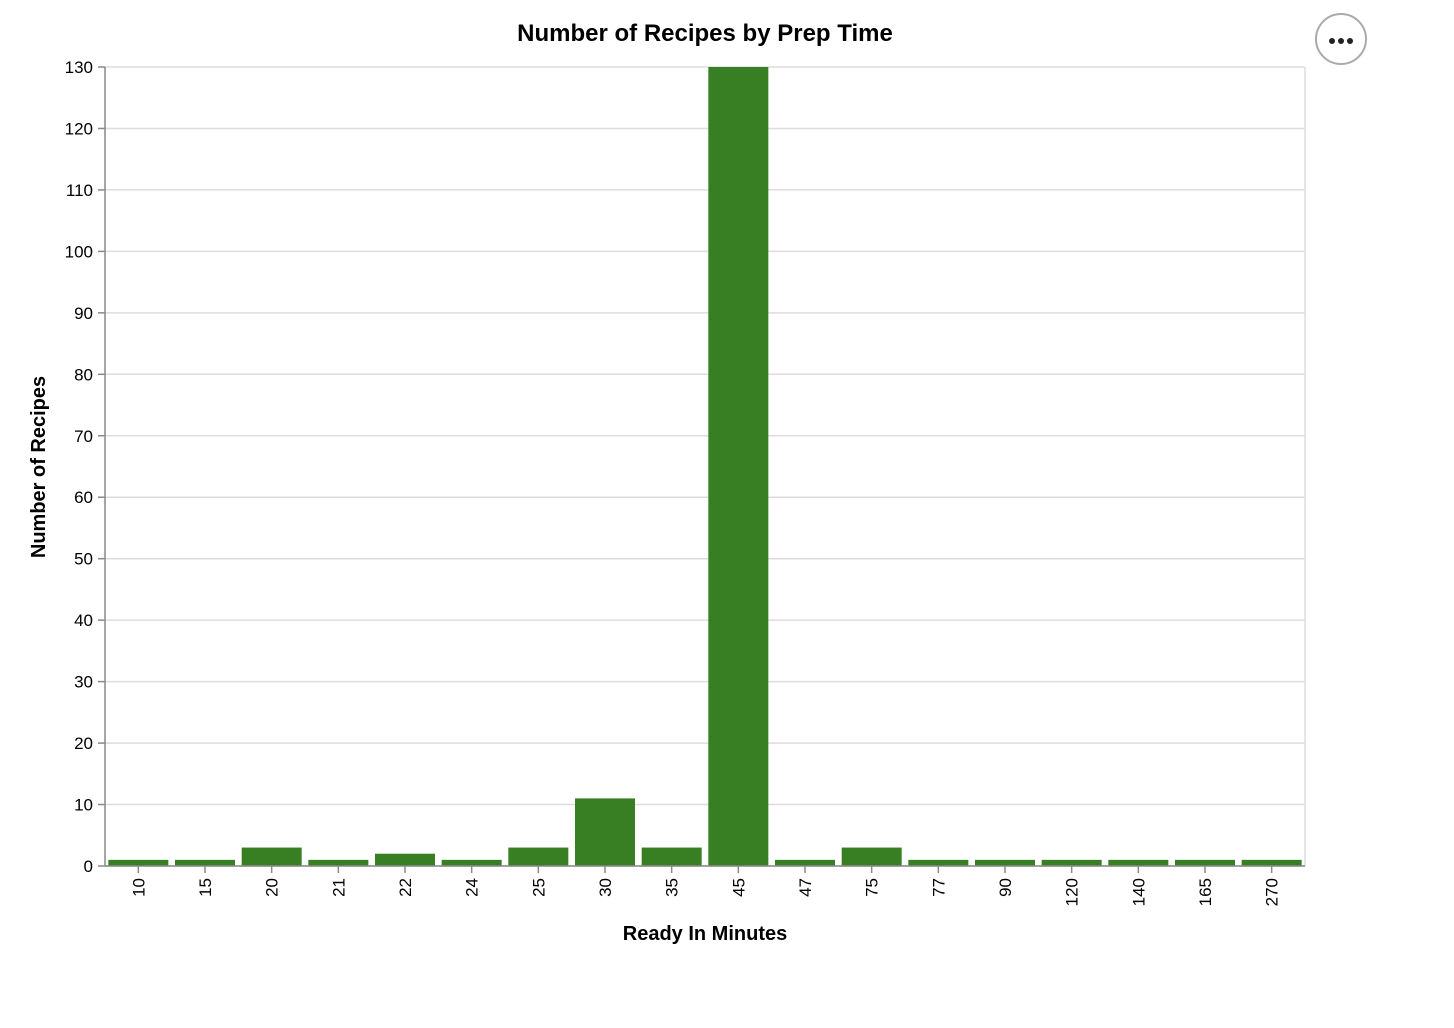 This screenshot has width=1454, height=1028. What do you see at coordinates (405, 887) in the screenshot?
I see `x-tick-label: 22` at bounding box center [405, 887].